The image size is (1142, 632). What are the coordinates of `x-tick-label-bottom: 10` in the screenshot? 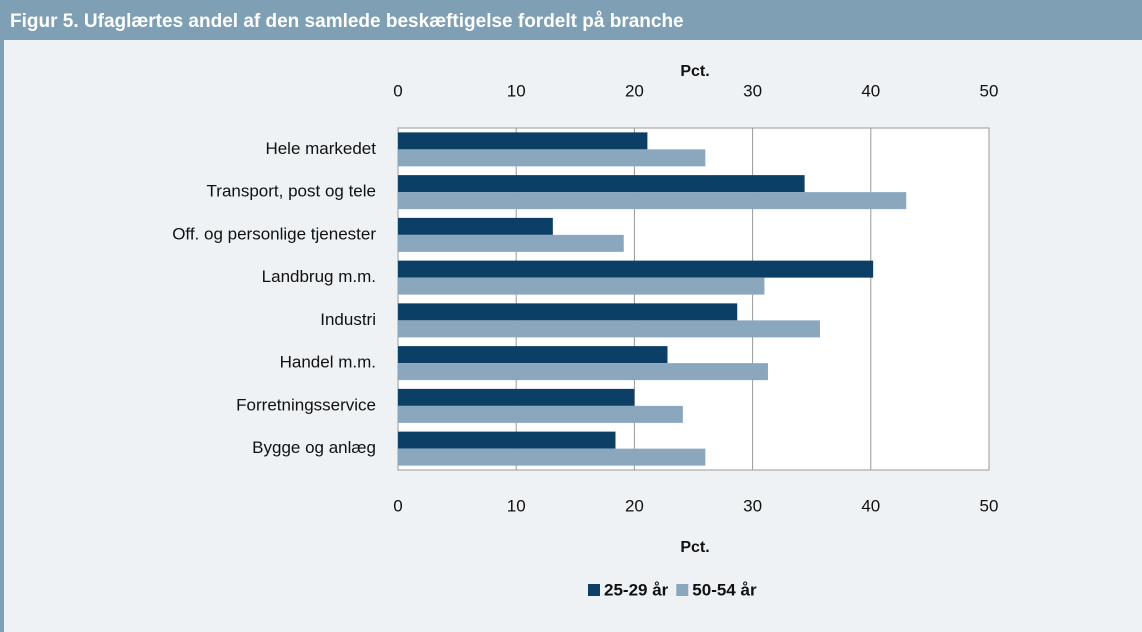 It's located at (516, 505).